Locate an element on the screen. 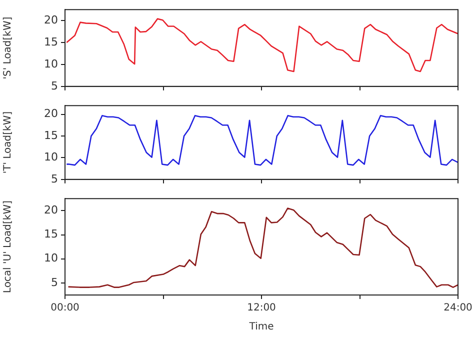 The height and width of the screenshot is (342, 474). y-axis-title: 'T' Load[kW] is located at coordinates (8, 142).